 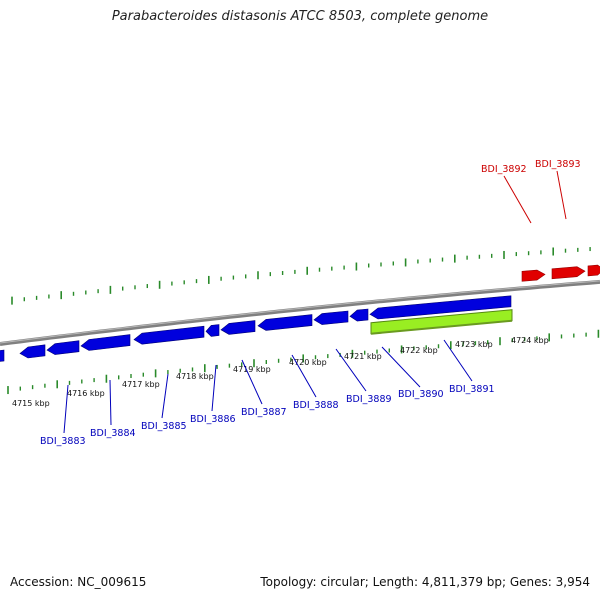 I want to click on backbone-line, so click(x=300, y=312).